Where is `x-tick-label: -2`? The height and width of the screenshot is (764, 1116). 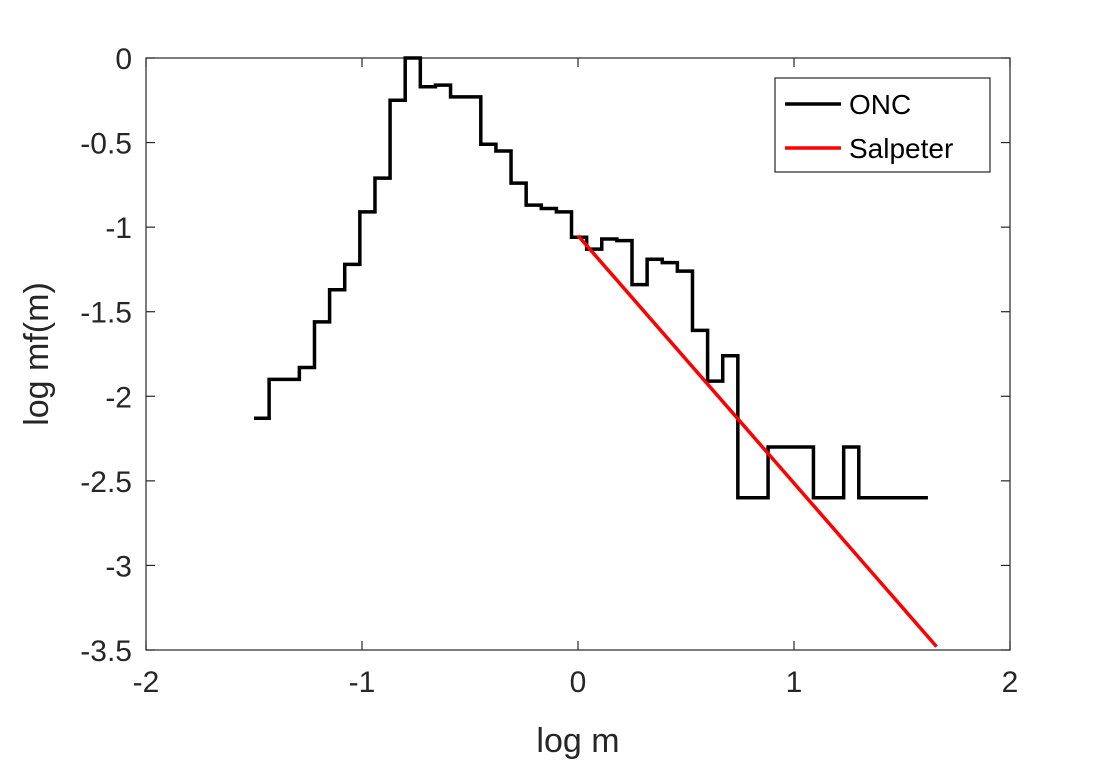 x-tick-label: -2 is located at coordinates (146, 682).